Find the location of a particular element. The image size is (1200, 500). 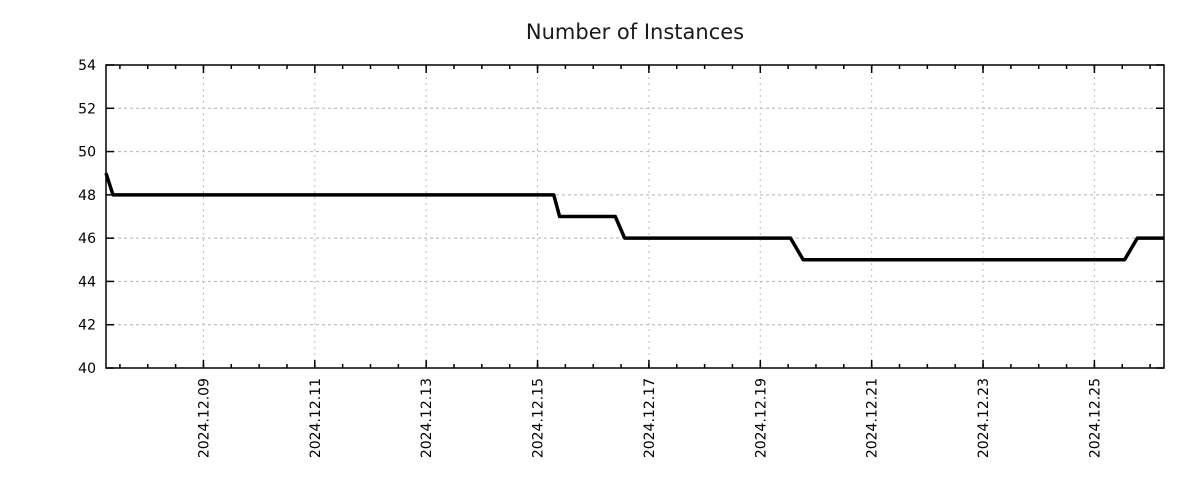

y-tick-label: 50 is located at coordinates (87, 153).